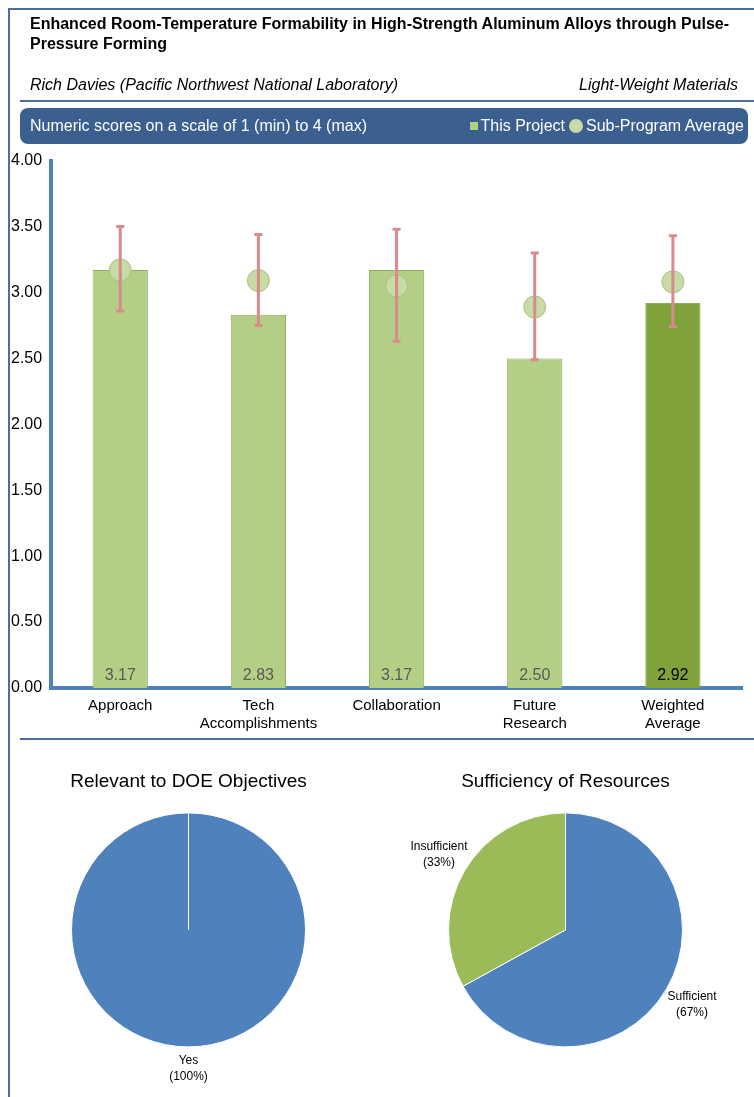 This screenshot has height=1097, width=754. What do you see at coordinates (565, 780) in the screenshot?
I see `chart-title: Sufficiency of Resources` at bounding box center [565, 780].